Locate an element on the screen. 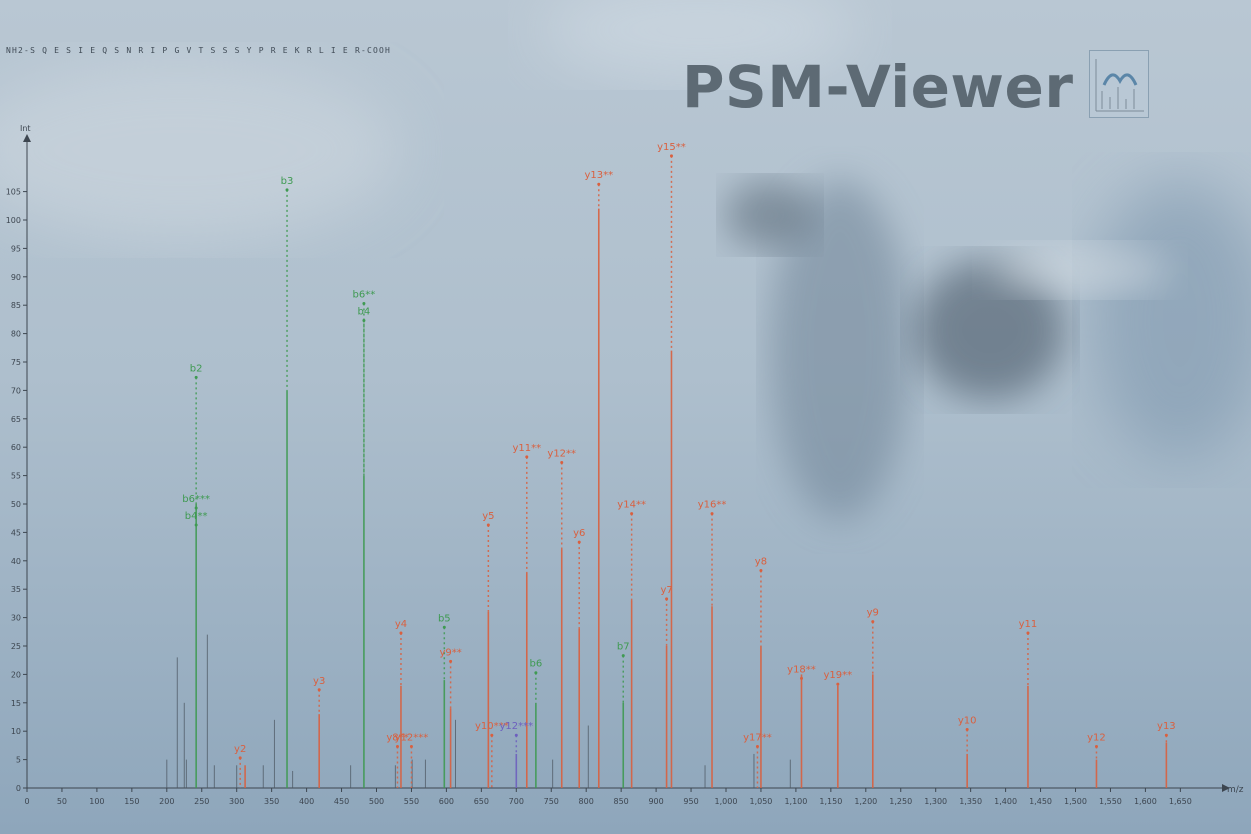 This screenshot has width=1251, height=834. peak-marker-b2 is located at coordinates (196, 377).